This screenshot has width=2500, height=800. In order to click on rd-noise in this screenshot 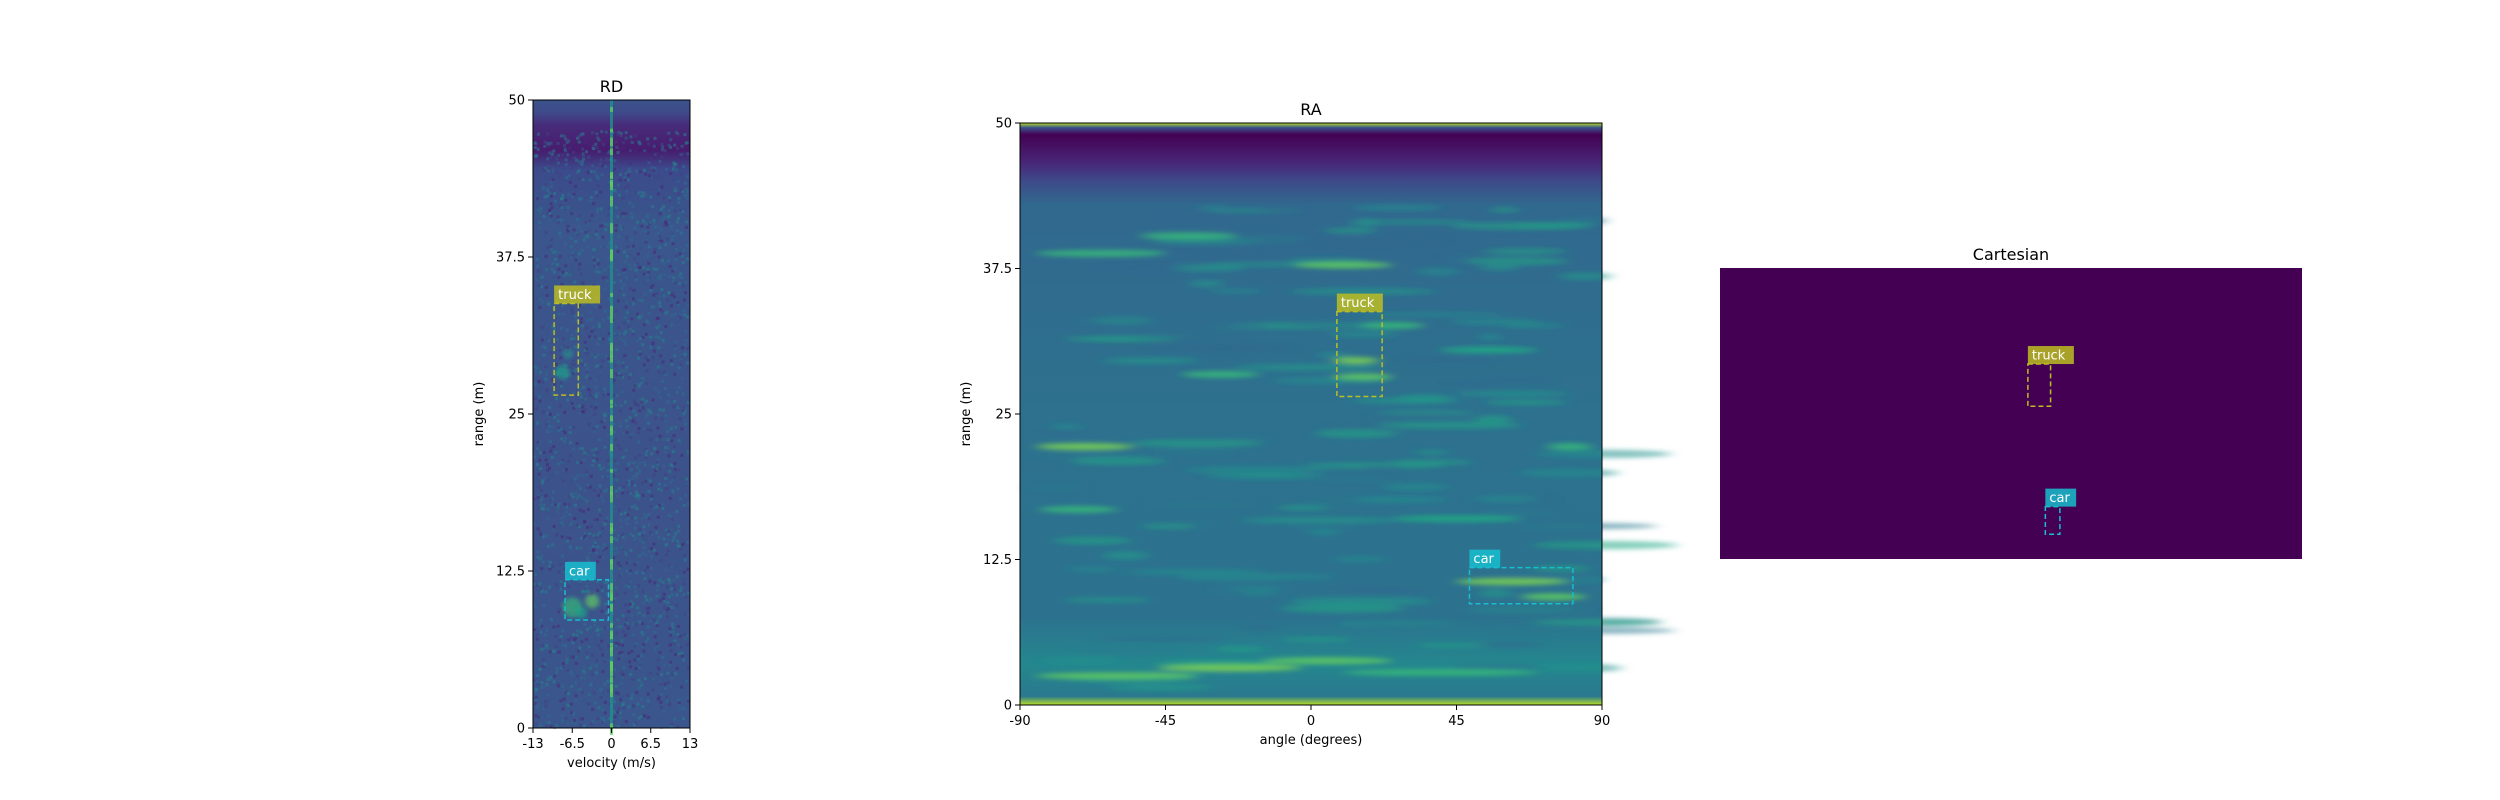, I will do `click(611, 429)`.